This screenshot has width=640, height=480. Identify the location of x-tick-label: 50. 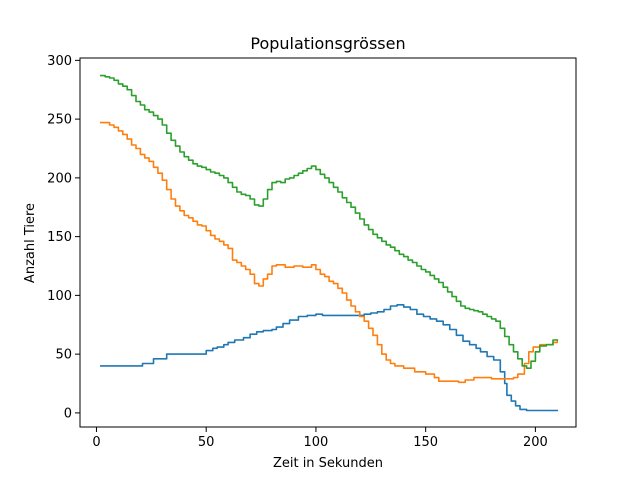
(206, 442).